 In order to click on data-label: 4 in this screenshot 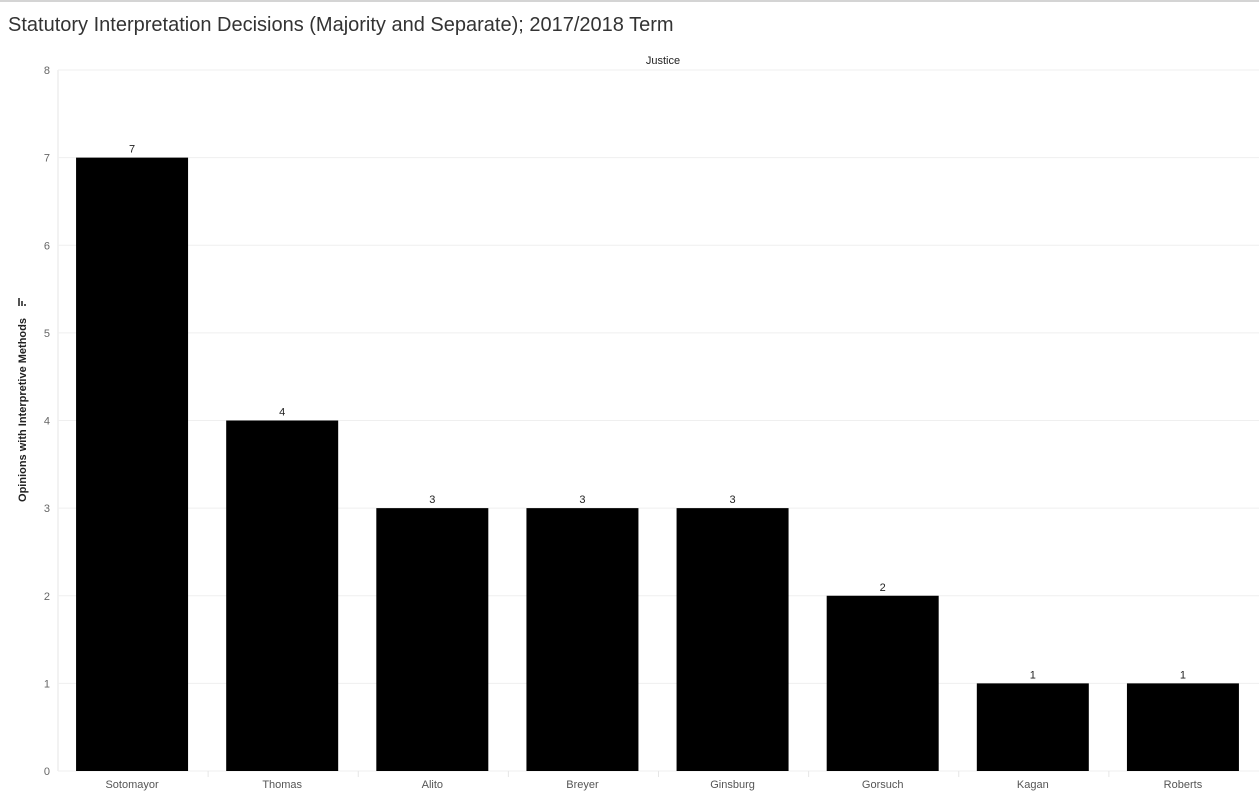, I will do `click(282, 413)`.